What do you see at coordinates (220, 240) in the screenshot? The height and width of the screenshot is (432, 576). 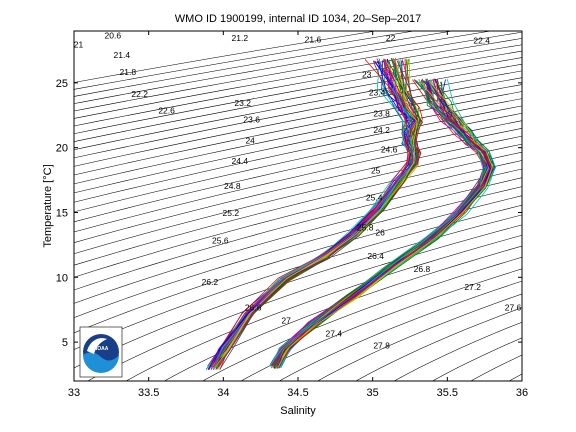 I see `contour-label: 25.6` at bounding box center [220, 240].